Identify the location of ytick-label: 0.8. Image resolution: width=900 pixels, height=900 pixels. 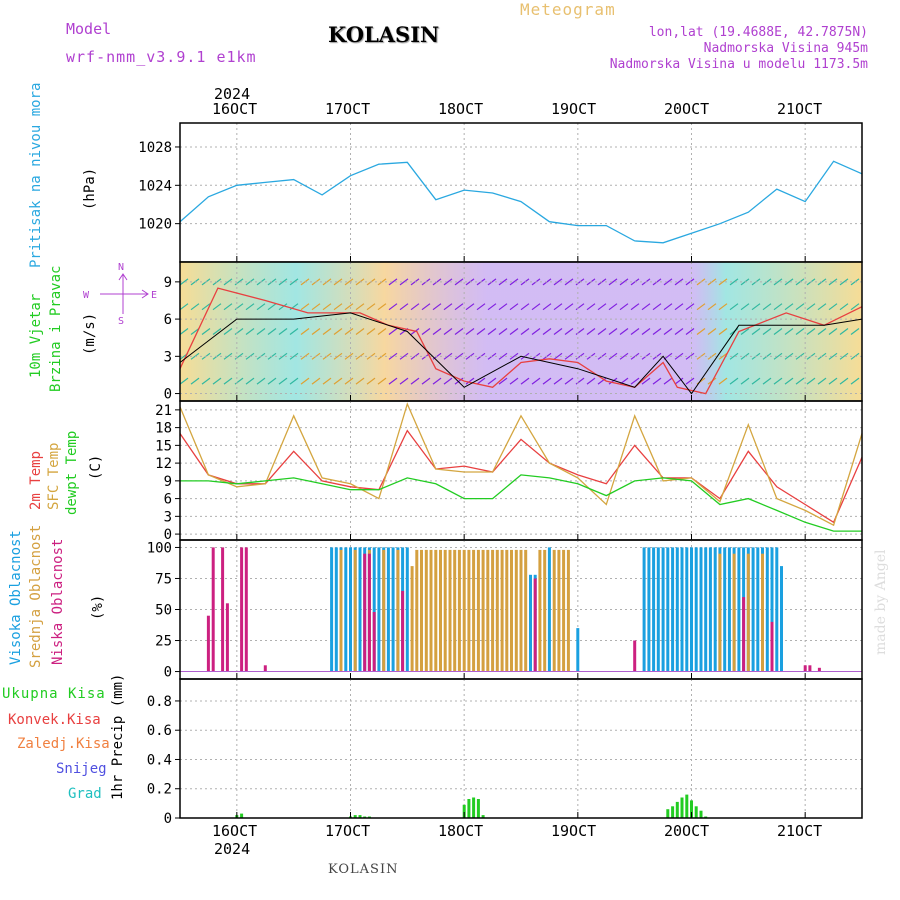
(159, 702).